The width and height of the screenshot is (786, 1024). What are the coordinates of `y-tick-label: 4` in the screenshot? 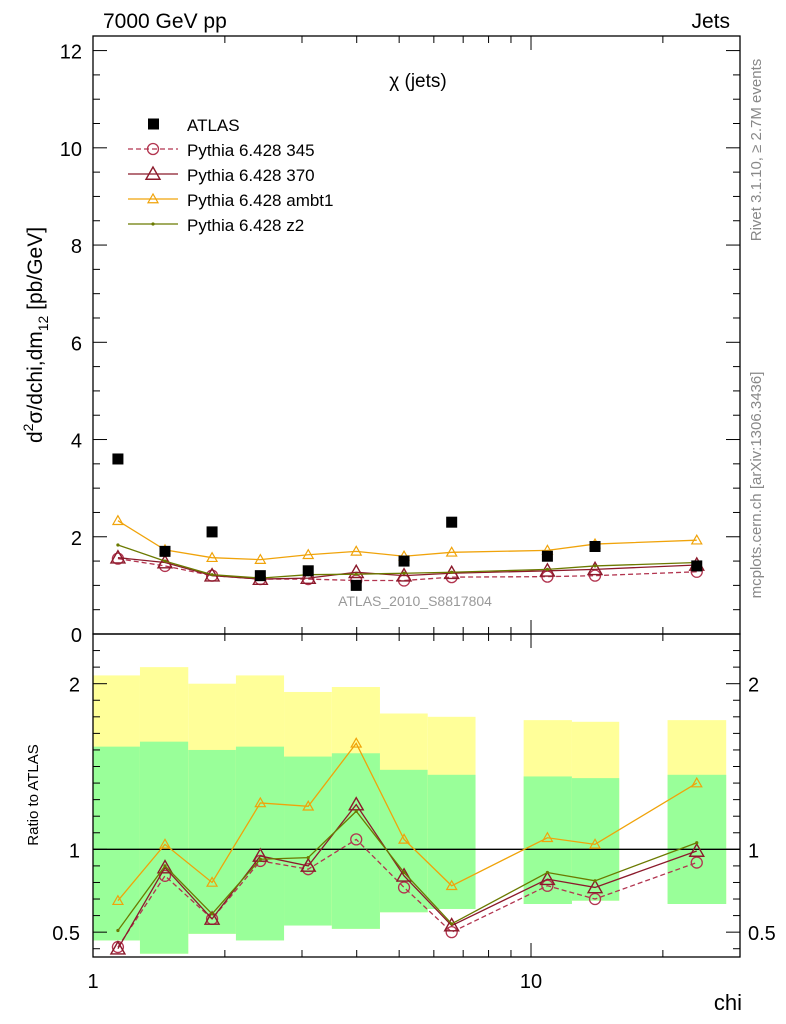 It's located at (76, 442).